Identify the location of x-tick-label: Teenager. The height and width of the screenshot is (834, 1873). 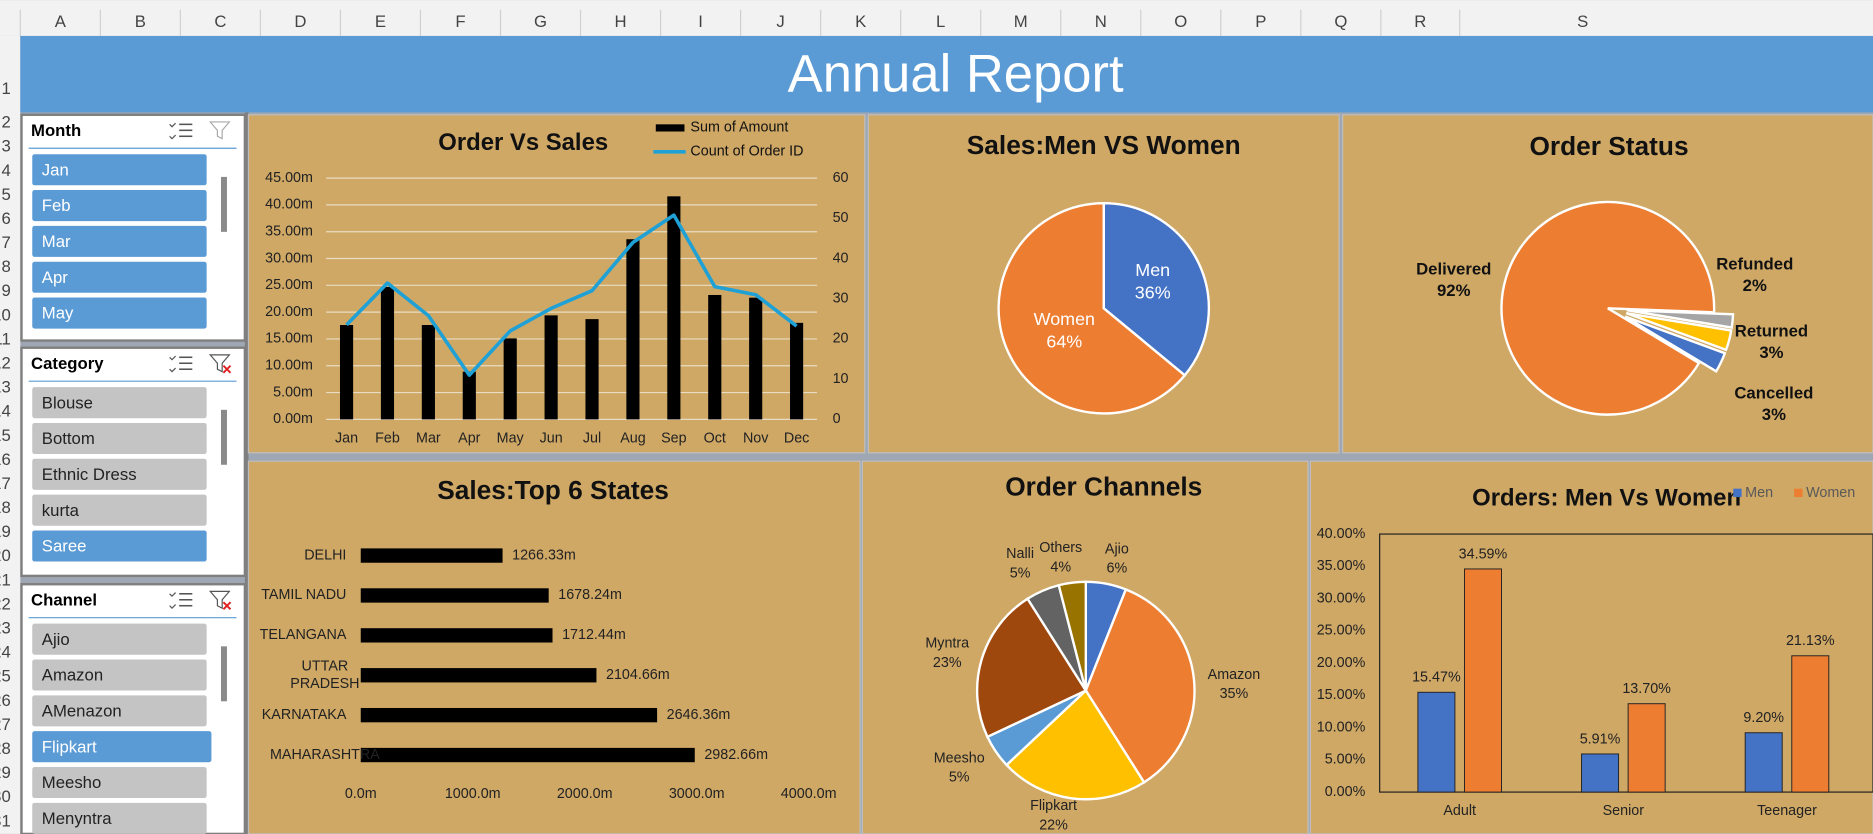
(1787, 811).